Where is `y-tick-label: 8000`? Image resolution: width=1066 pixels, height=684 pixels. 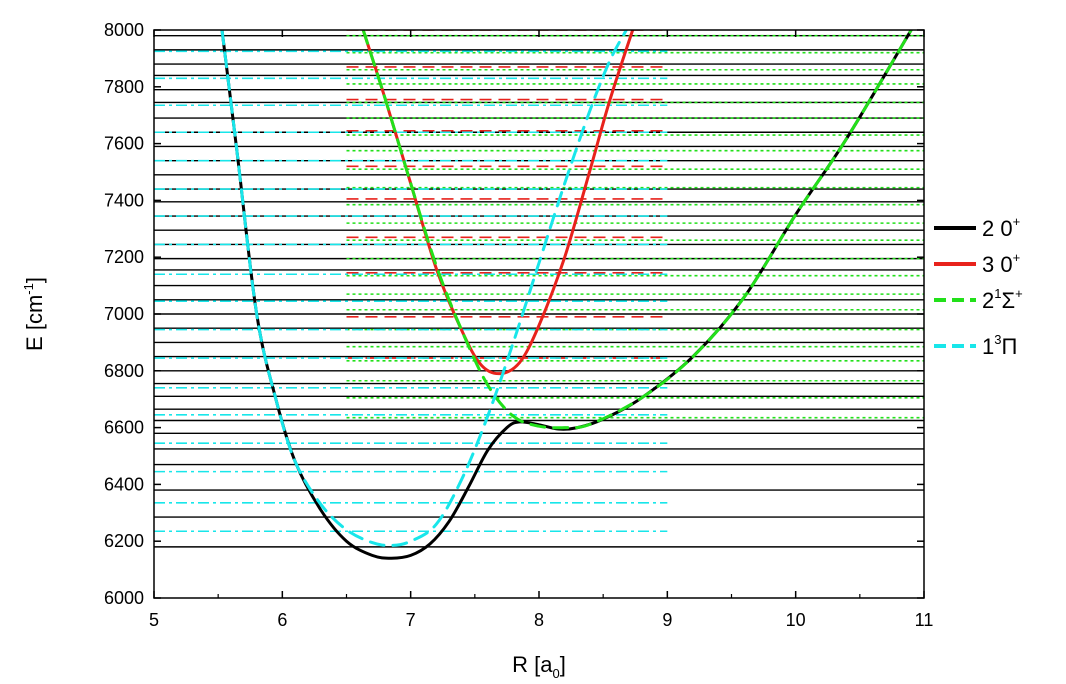
y-tick-label: 8000 is located at coordinates (124, 30).